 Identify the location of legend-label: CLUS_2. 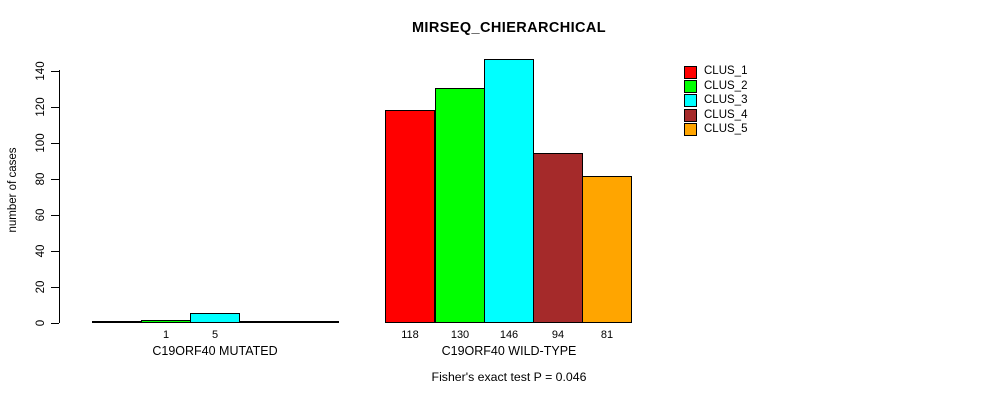
(726, 85).